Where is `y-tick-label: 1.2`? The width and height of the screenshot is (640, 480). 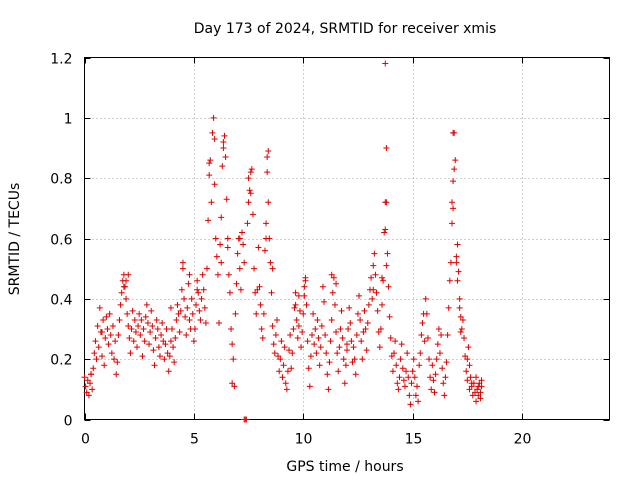 y-tick-label: 1.2 is located at coordinates (61, 60).